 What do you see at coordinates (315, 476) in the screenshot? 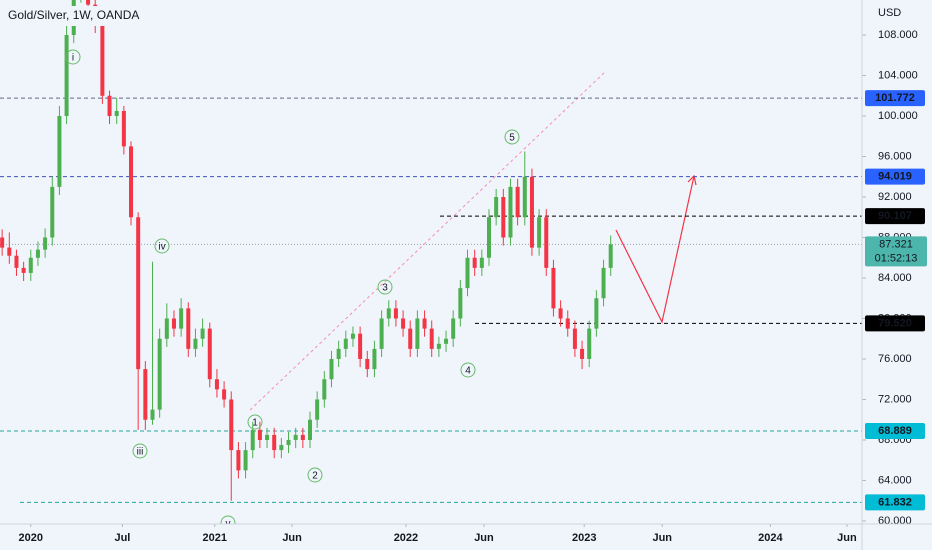
I see `wave-label: 2` at bounding box center [315, 476].